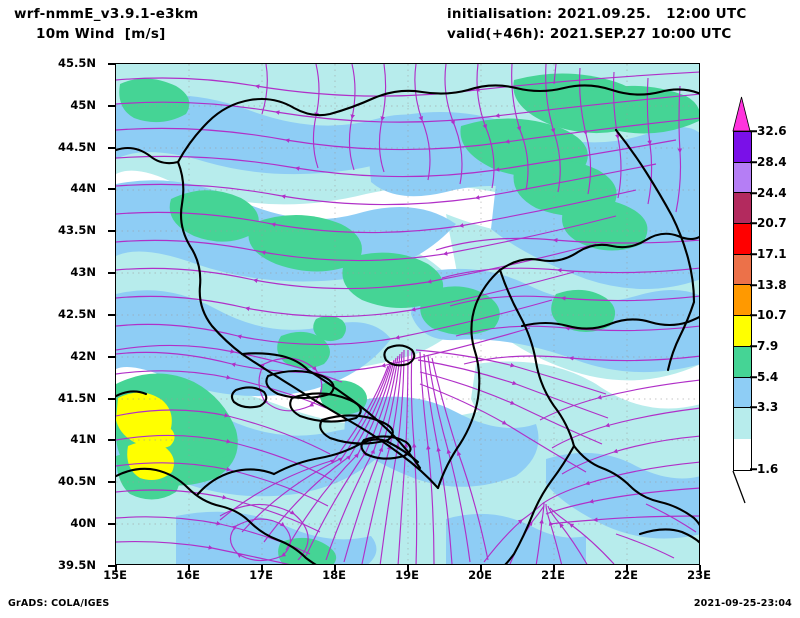 The image size is (800, 618). Describe the element at coordinates (77, 481) in the screenshot. I see `y-tick-40.5N: 40.5N` at that location.